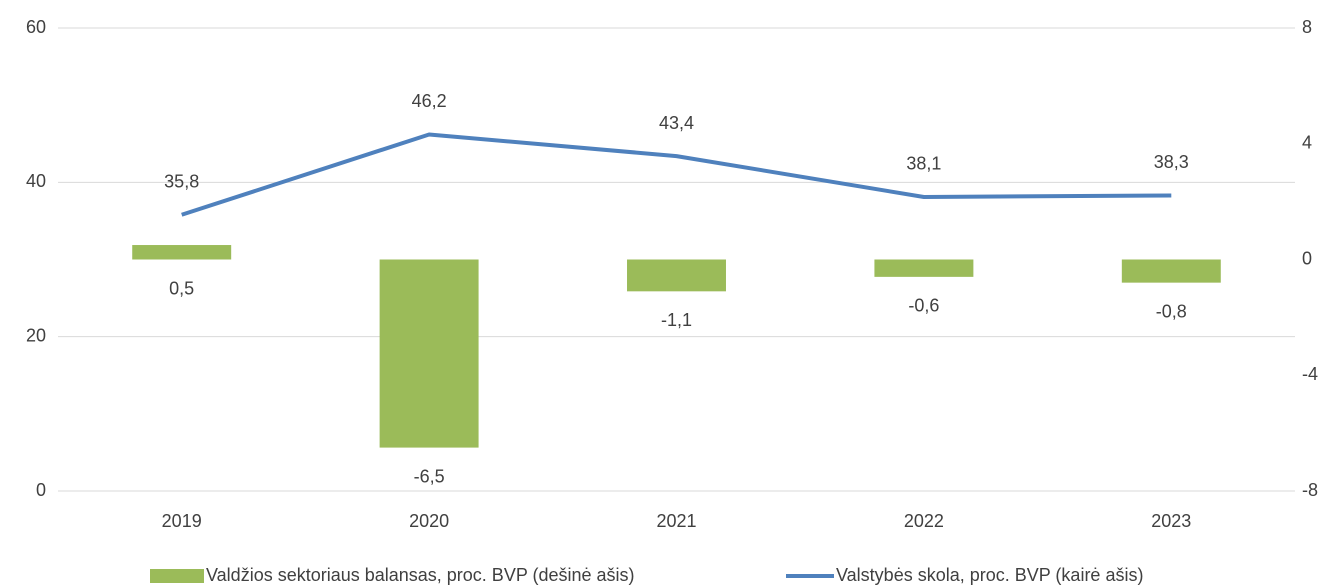 Image resolution: width=1340 pixels, height=588 pixels. What do you see at coordinates (429, 476) in the screenshot?
I see `bar-label: -6,5` at bounding box center [429, 476].